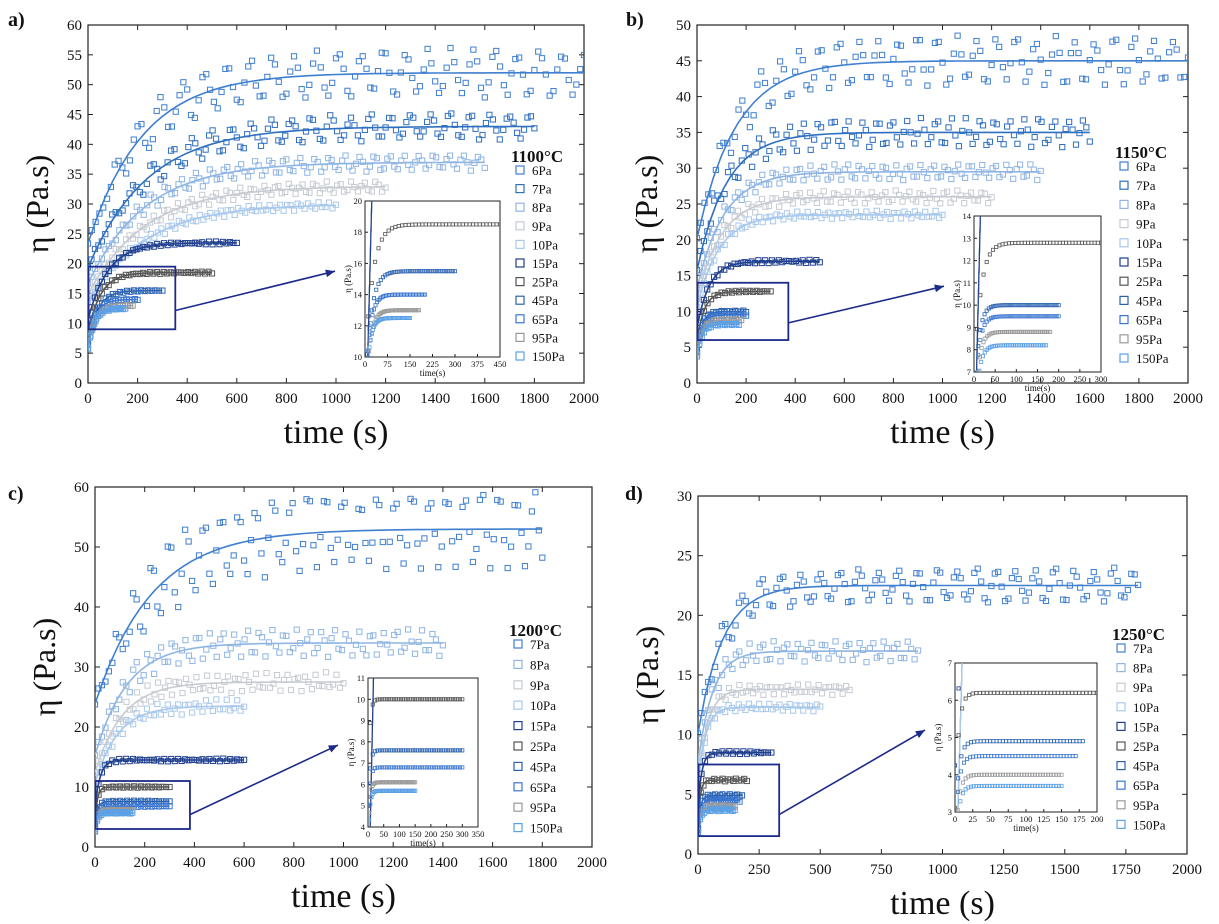 The width and height of the screenshot is (1219, 924). Describe the element at coordinates (144, 863) in the screenshot. I see `x-tick-label: 200` at that location.